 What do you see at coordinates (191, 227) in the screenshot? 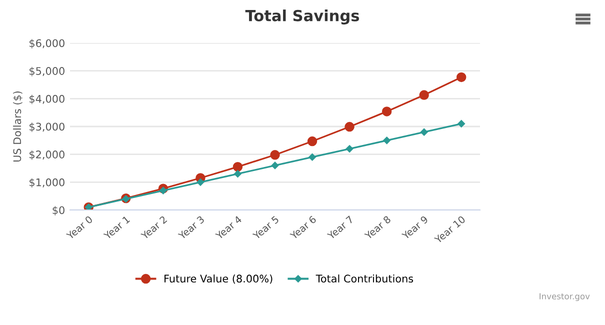
I see `x-tick-label: Year 3` at bounding box center [191, 227].